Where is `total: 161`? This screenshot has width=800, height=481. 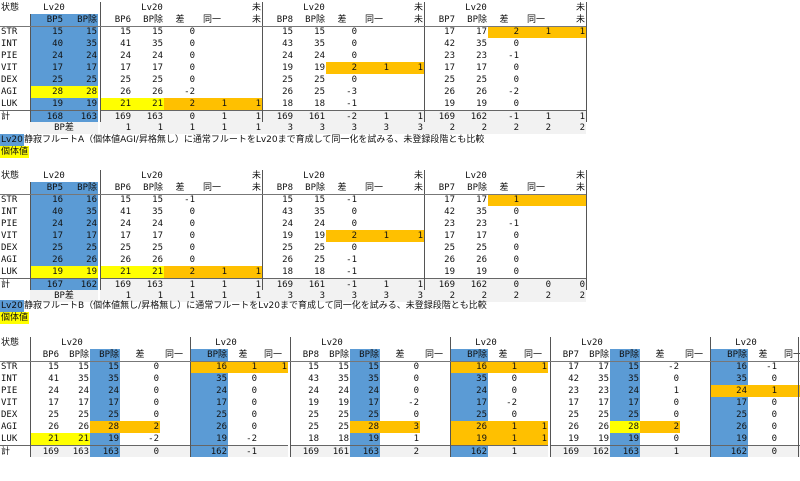
total: 161 is located at coordinates (310, 116).